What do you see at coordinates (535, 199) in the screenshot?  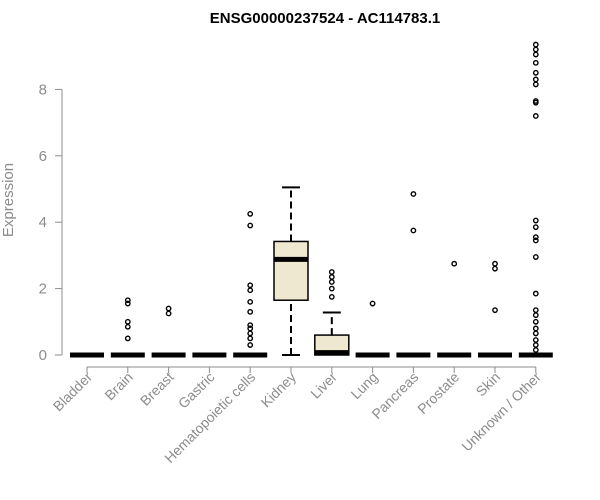 I see `box-unknown-other` at bounding box center [535, 199].